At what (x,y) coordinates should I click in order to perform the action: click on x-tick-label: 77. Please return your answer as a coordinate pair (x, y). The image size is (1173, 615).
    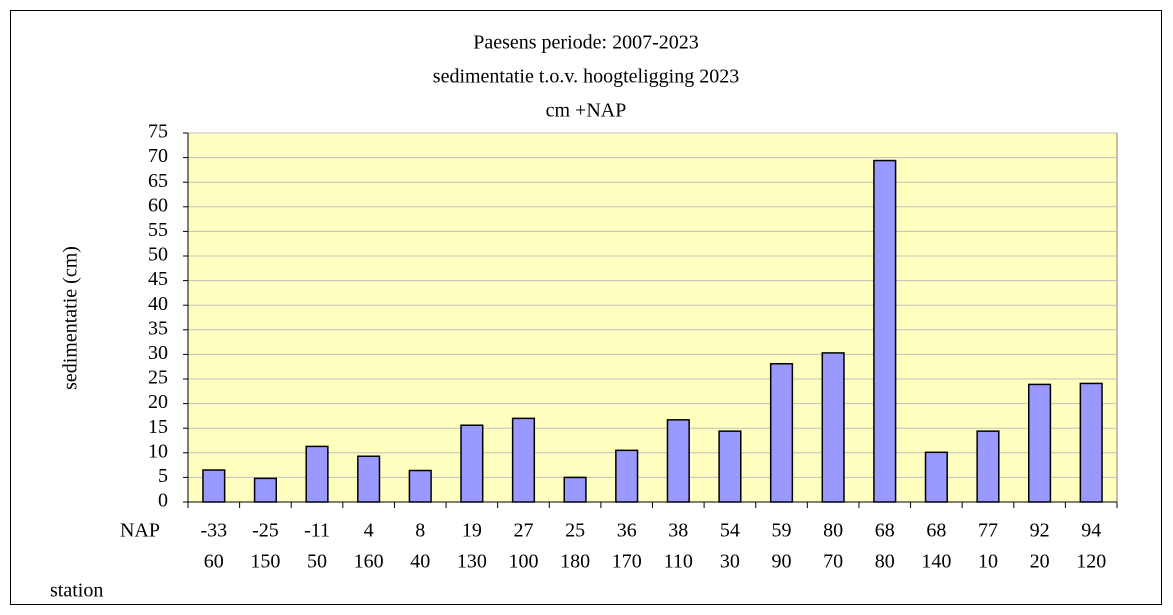
    Looking at the image, I should click on (988, 531).